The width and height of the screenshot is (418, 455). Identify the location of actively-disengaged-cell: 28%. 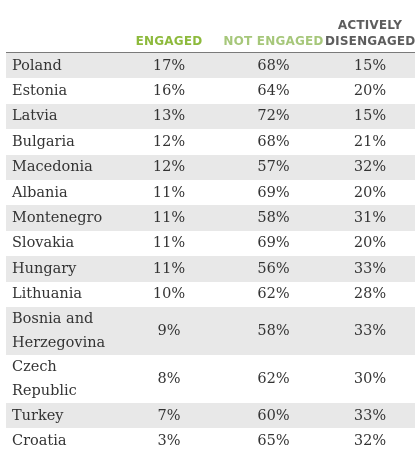
(370, 294).